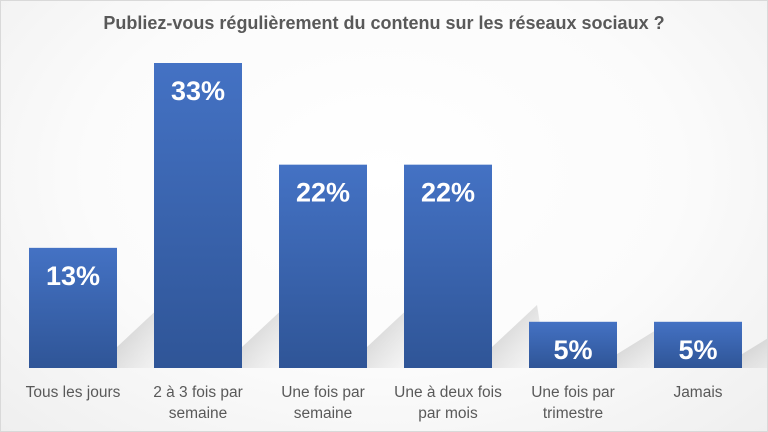 This screenshot has width=768, height=432. What do you see at coordinates (754, 353) in the screenshot?
I see `bar-shadow` at bounding box center [754, 353].